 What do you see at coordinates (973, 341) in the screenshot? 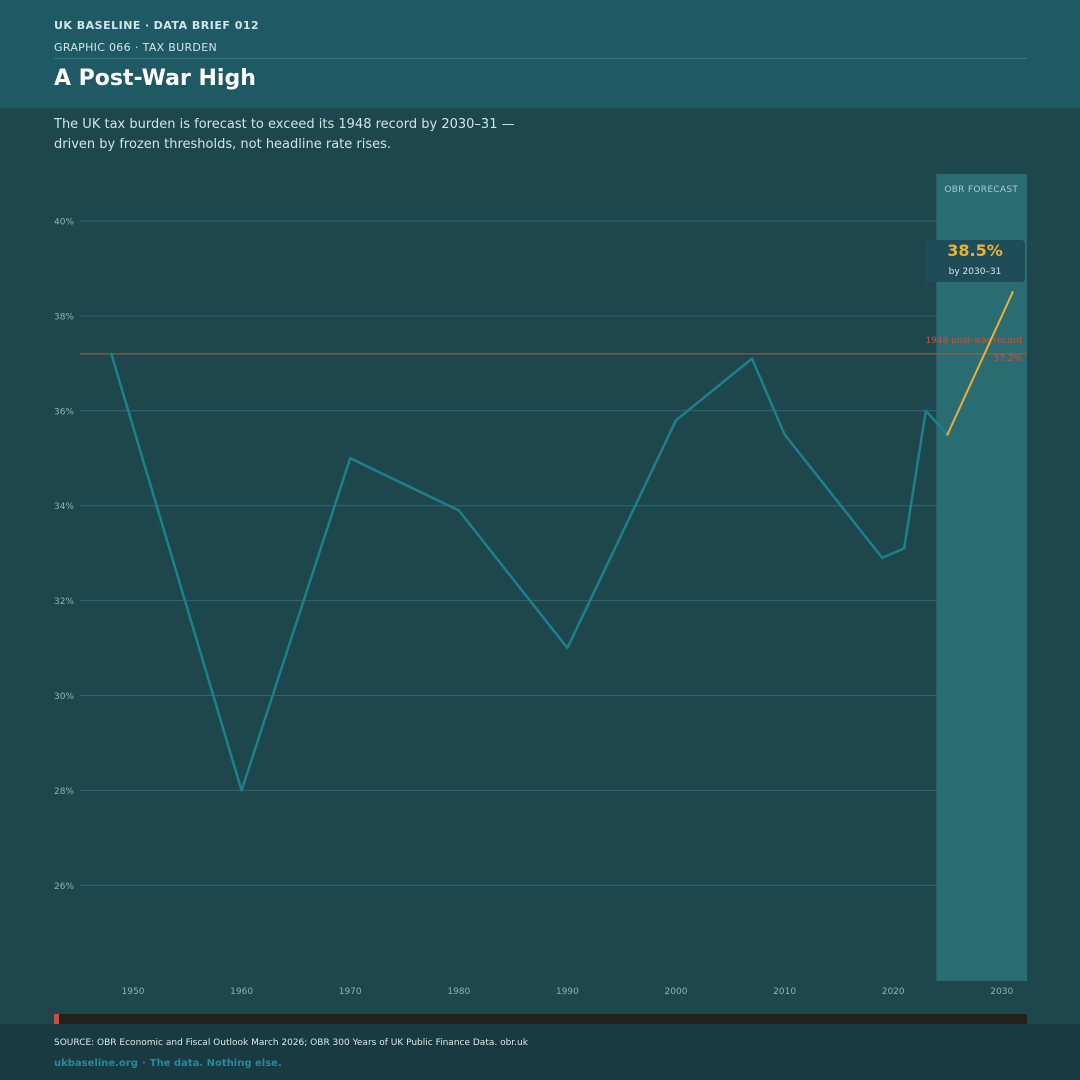
I see `reference-line-label: 1948 post-war record` at bounding box center [973, 341].